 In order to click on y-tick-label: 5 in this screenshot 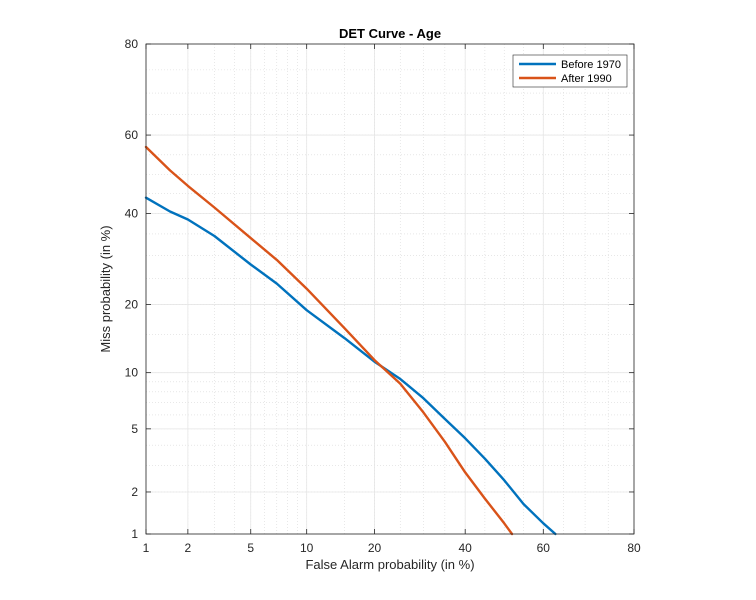, I will do `click(134, 429)`.